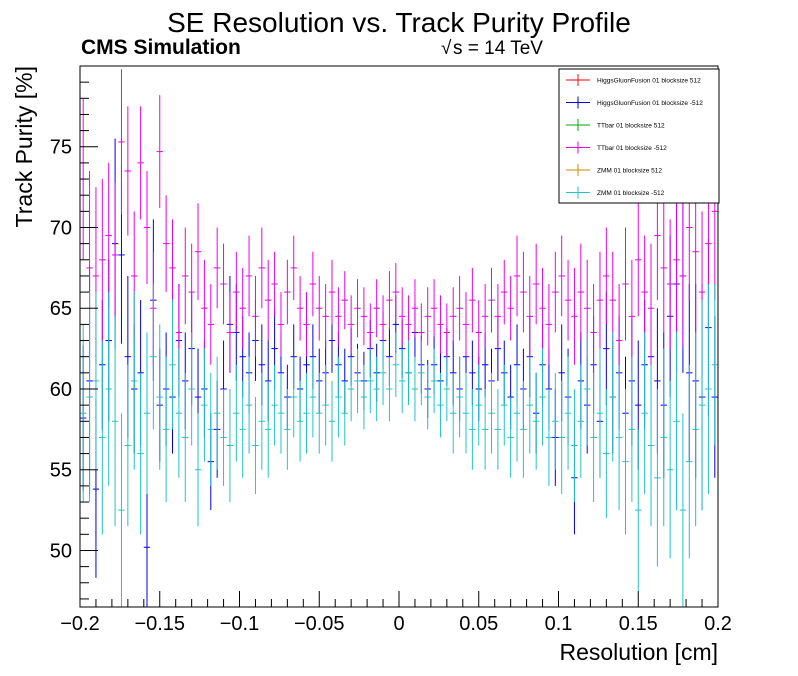 Image resolution: width=798 pixels, height=676 pixels. I want to click on x-axis-title: Resolution [cm], so click(638, 652).